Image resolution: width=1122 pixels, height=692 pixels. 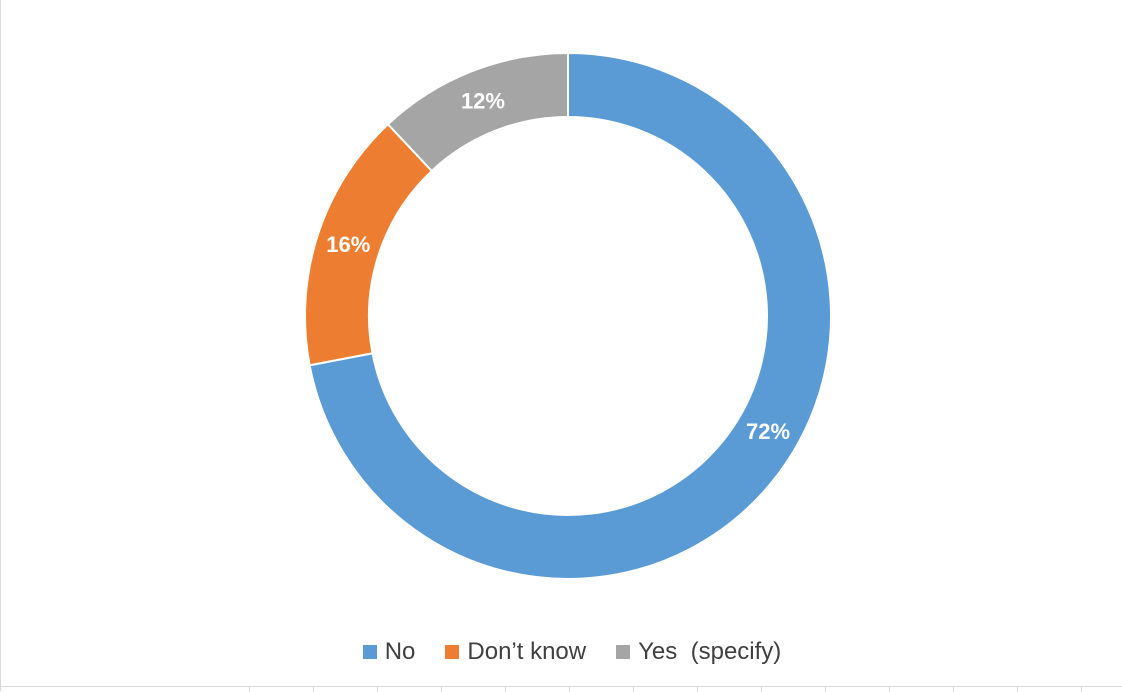 I want to click on legend-label-dont-know: Don’t know, so click(x=527, y=651).